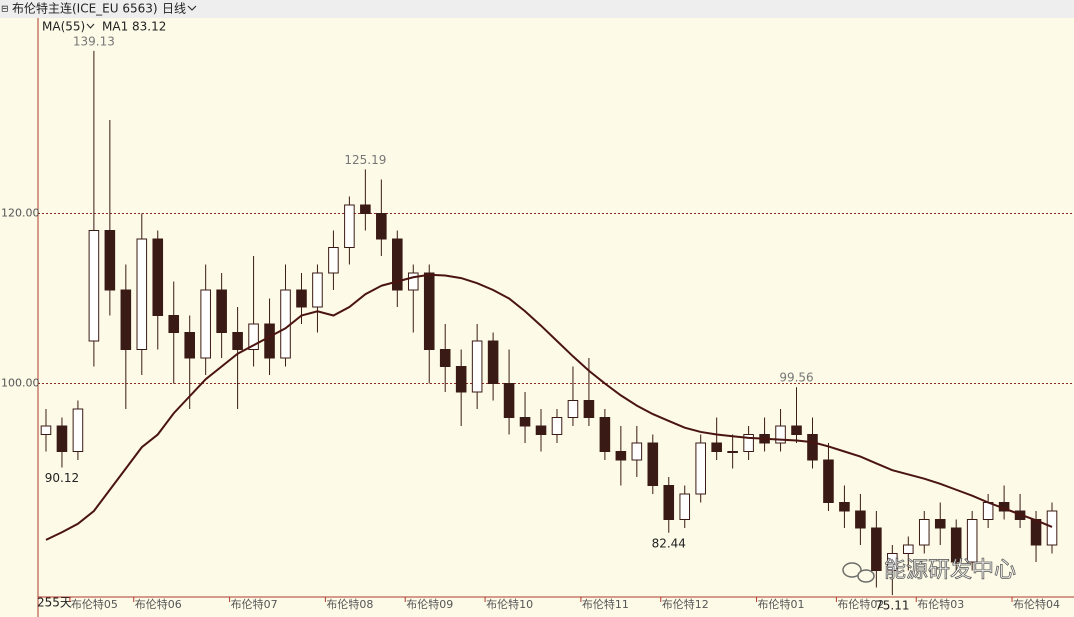  What do you see at coordinates (54, 603) in the screenshot?
I see `range-label: 255天` at bounding box center [54, 603].